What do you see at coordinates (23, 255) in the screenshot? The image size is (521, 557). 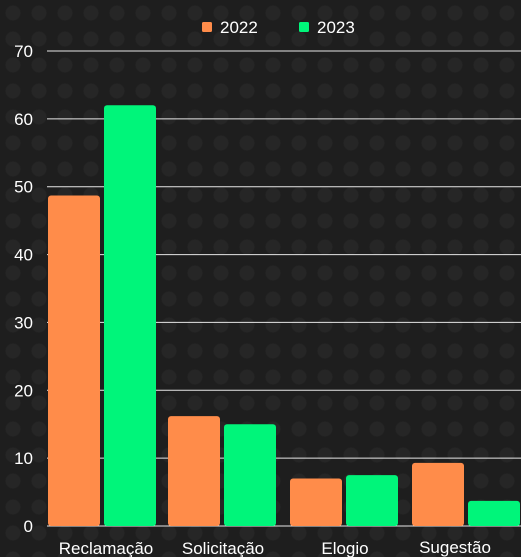 I see `y-tick-label-40: 40` at bounding box center [23, 255].